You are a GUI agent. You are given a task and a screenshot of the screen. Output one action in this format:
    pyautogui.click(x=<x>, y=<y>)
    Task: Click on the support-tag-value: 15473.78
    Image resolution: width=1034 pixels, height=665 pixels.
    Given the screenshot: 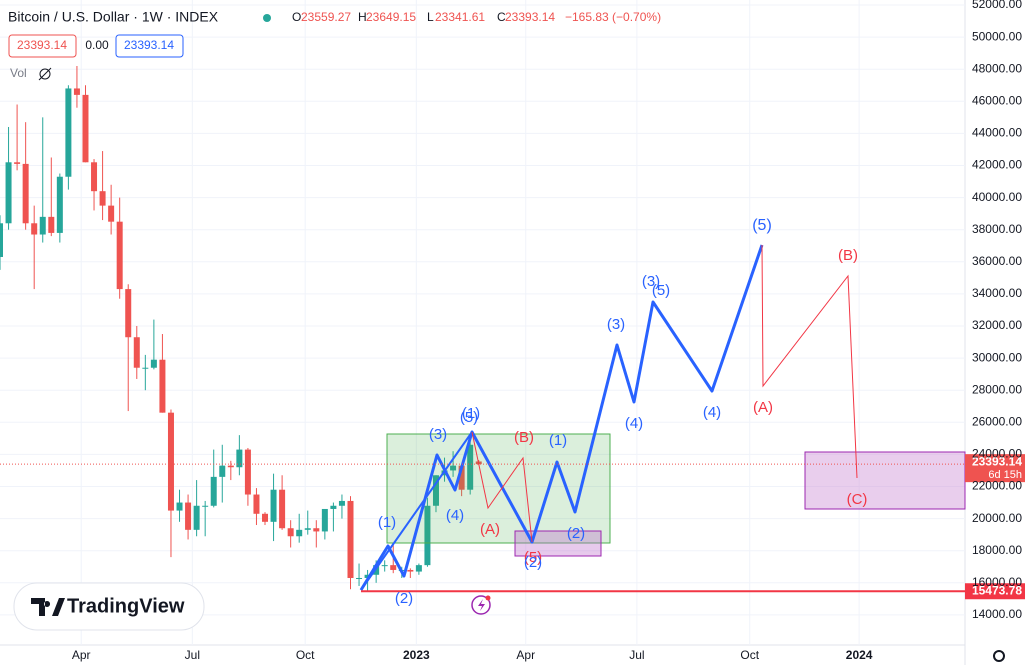 What is the action you would take?
    pyautogui.click(x=997, y=590)
    